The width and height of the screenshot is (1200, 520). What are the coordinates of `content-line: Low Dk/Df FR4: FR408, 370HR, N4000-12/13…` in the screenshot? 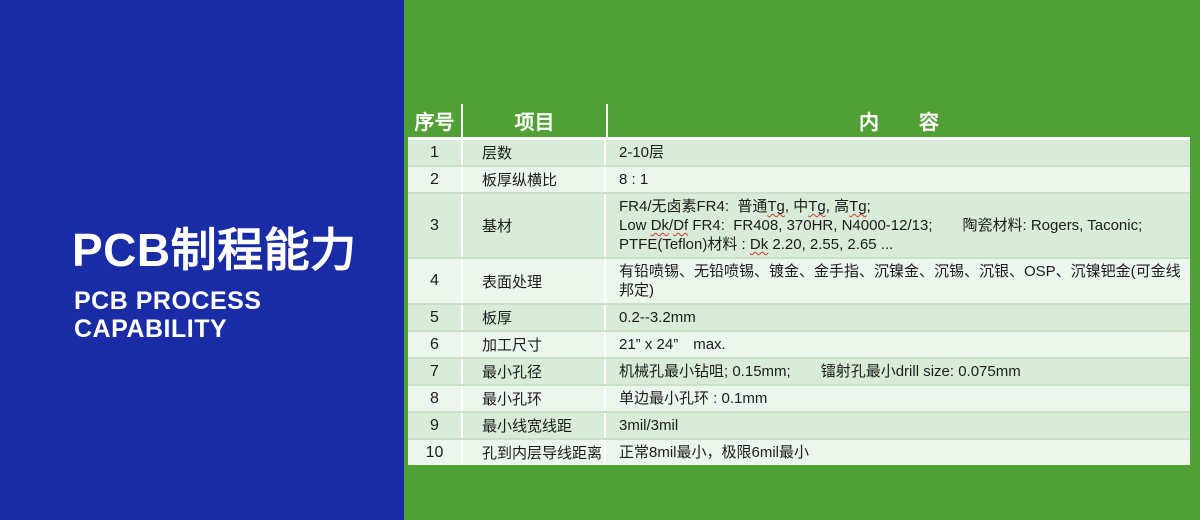 It's located at (881, 225).